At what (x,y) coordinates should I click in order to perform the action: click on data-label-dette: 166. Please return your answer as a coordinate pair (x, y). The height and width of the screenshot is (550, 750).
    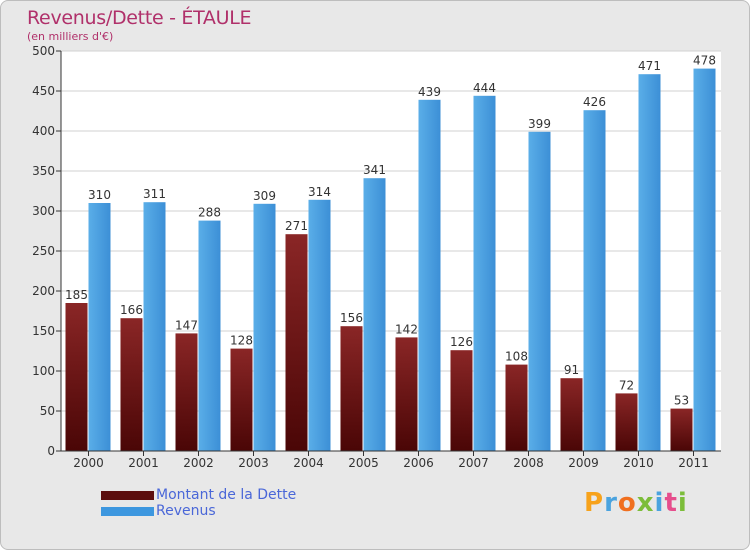
    Looking at the image, I should click on (131, 310).